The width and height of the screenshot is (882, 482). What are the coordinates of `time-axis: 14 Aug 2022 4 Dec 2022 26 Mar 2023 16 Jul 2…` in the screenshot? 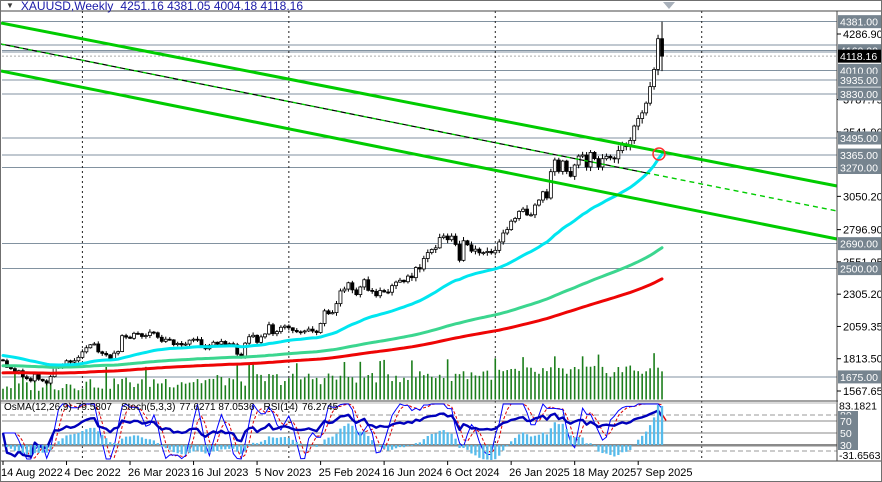 It's located at (346, 470).